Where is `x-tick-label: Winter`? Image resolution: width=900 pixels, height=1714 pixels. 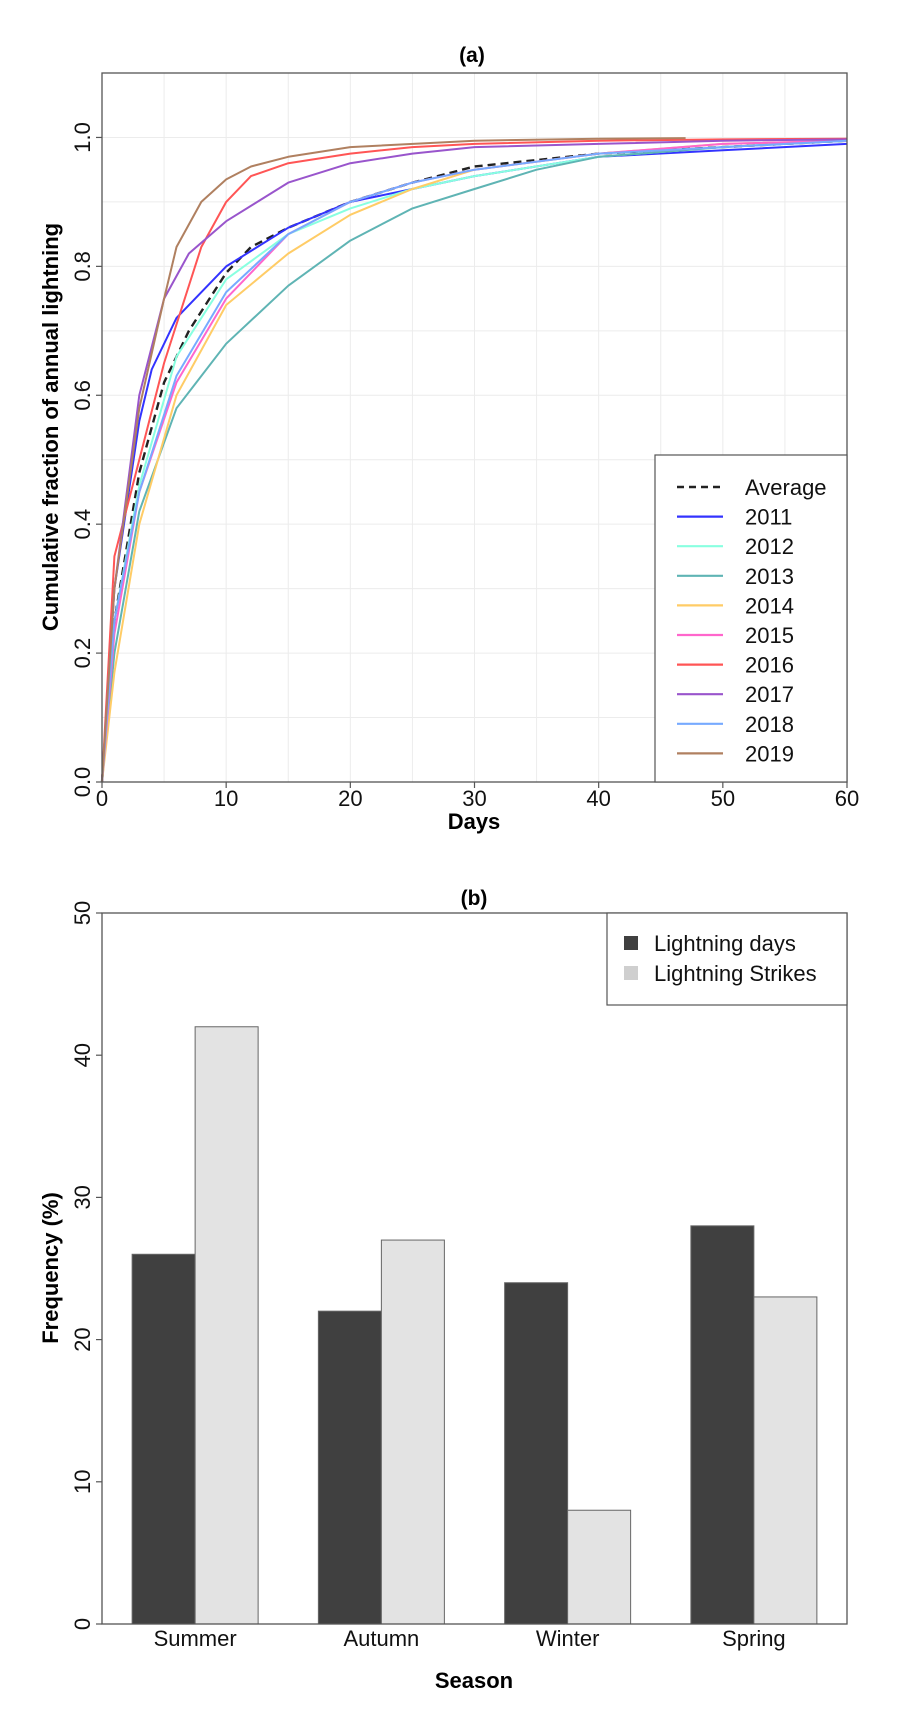
x-tick-label: Winter is located at coordinates (568, 1638).